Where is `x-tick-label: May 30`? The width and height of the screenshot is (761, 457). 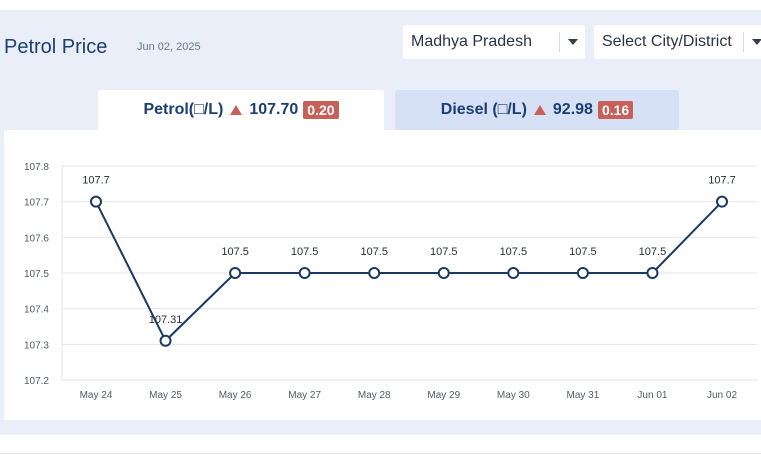 x-tick-label: May 30 is located at coordinates (513, 395).